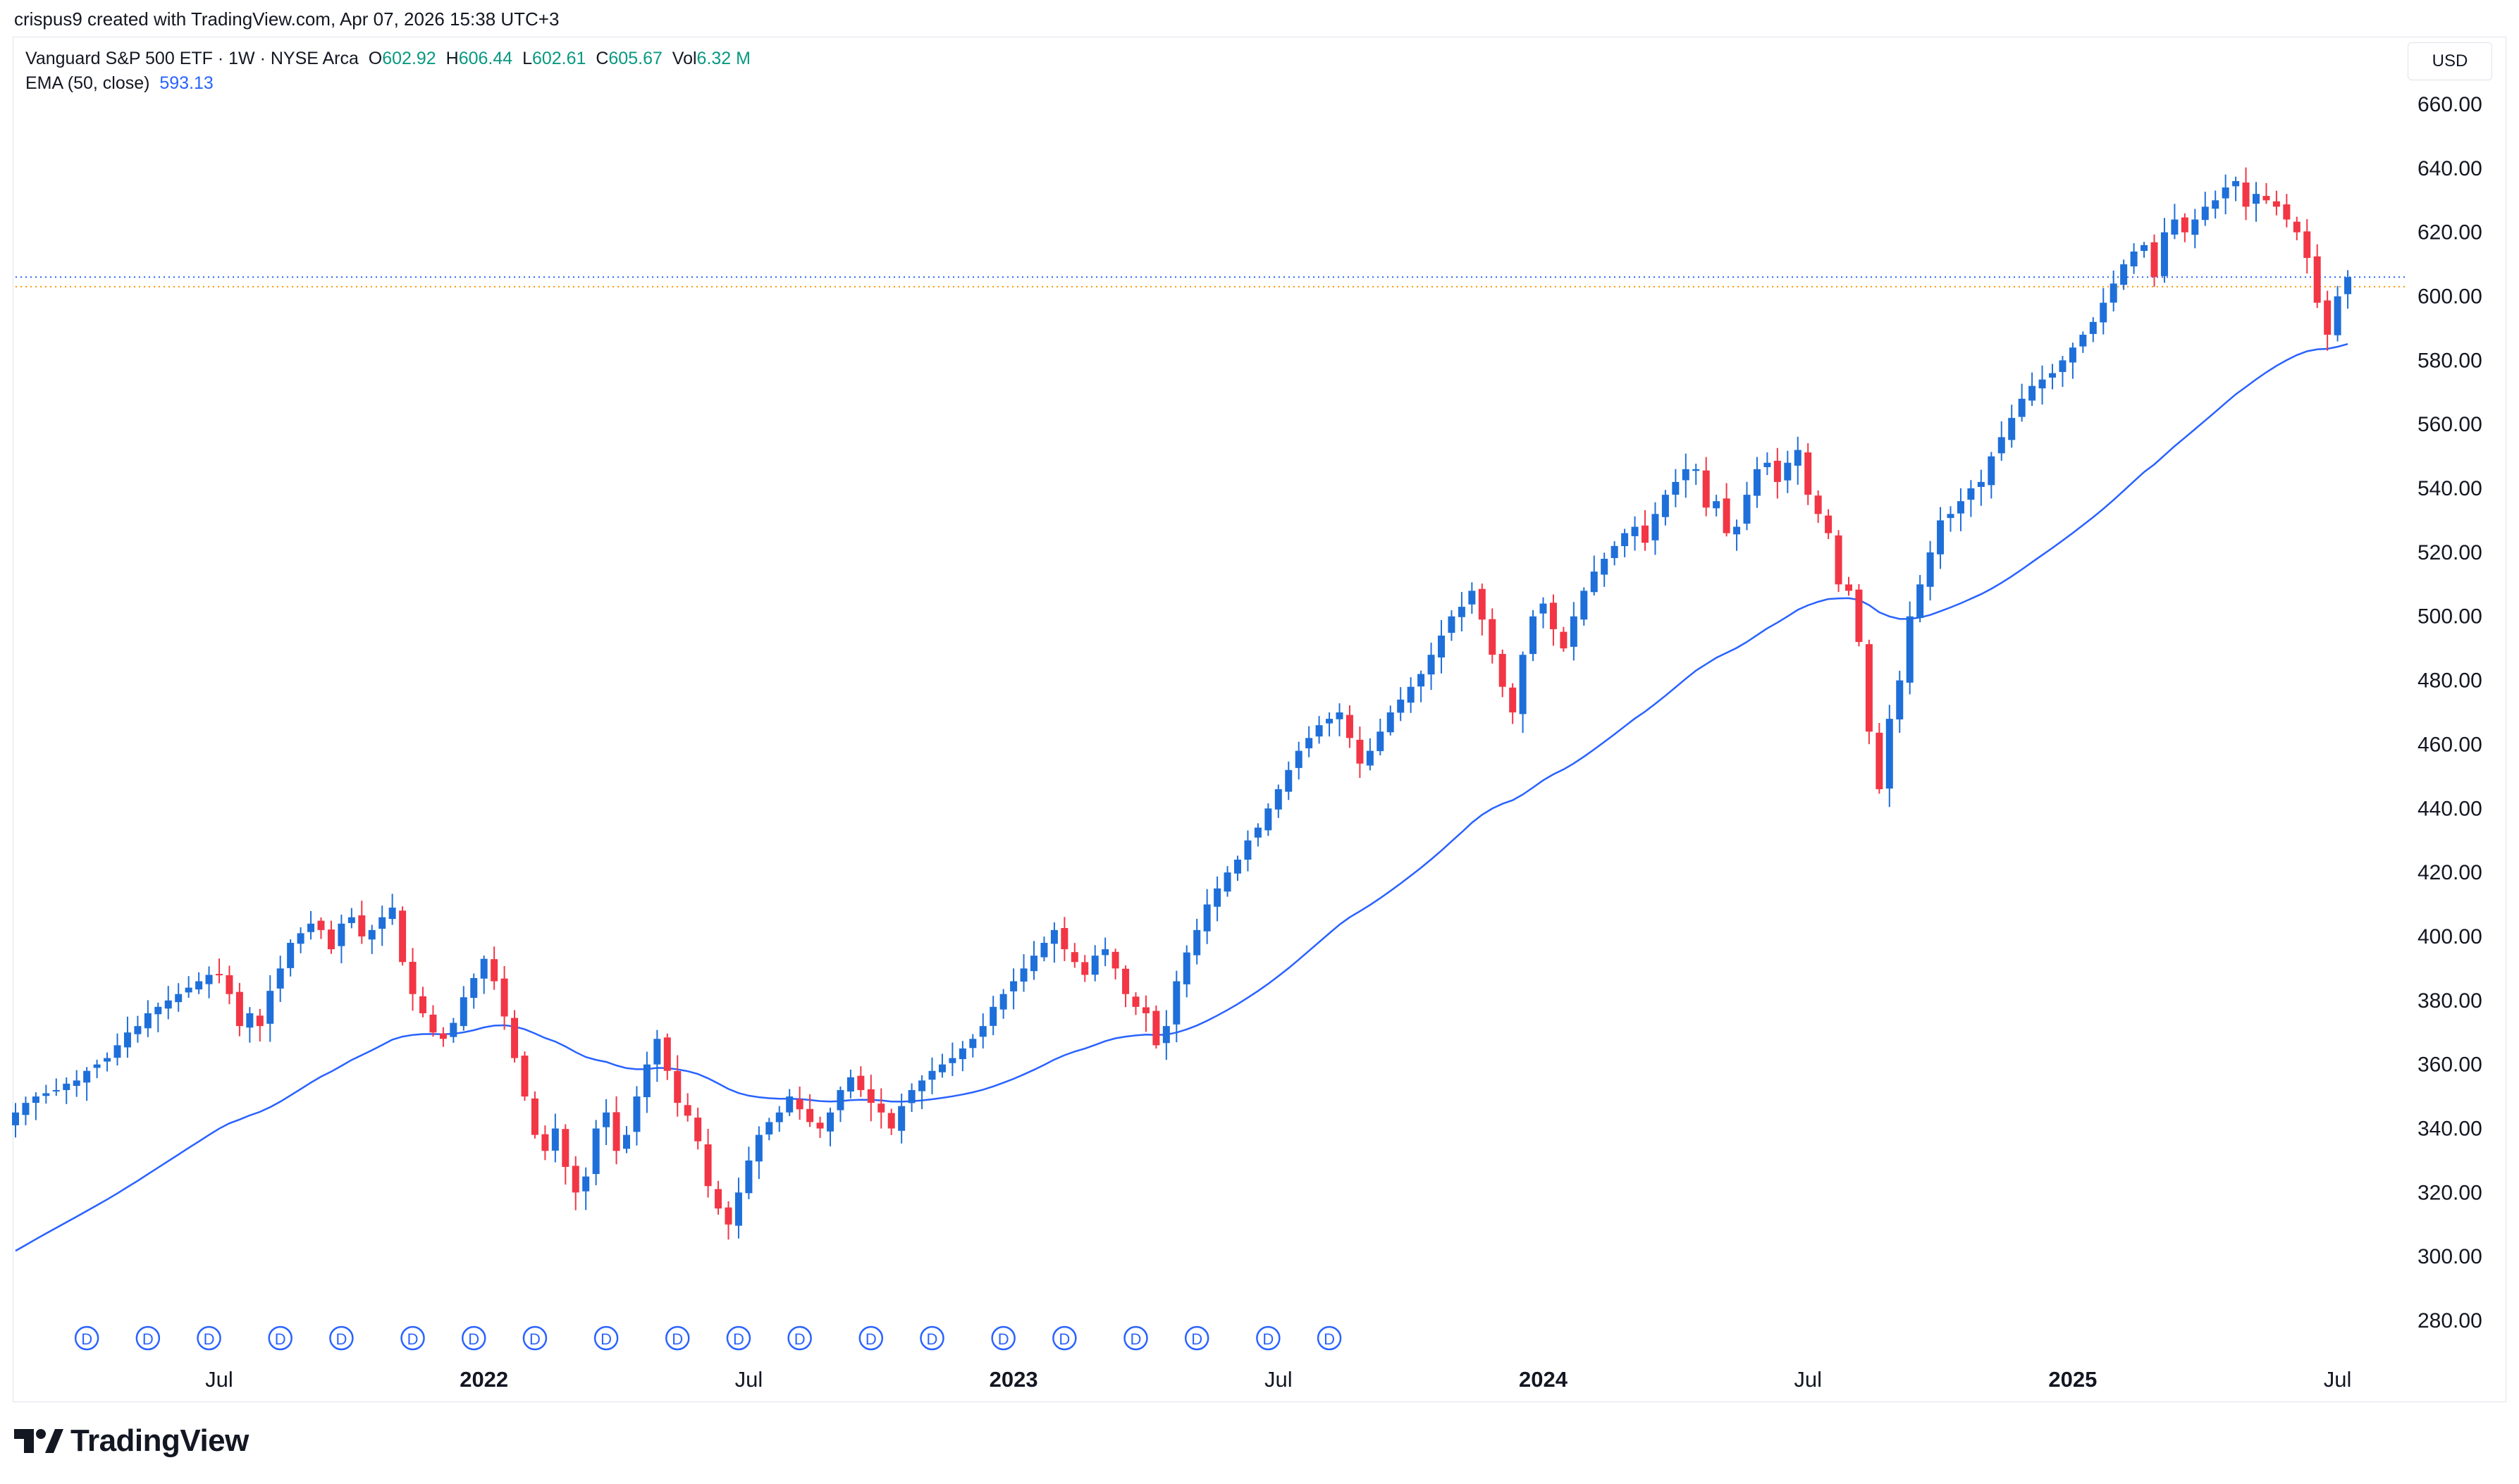 This screenshot has width=2519, height=1484. What do you see at coordinates (131, 1441) in the screenshot?
I see `tradingview-logo: TradingView` at bounding box center [131, 1441].